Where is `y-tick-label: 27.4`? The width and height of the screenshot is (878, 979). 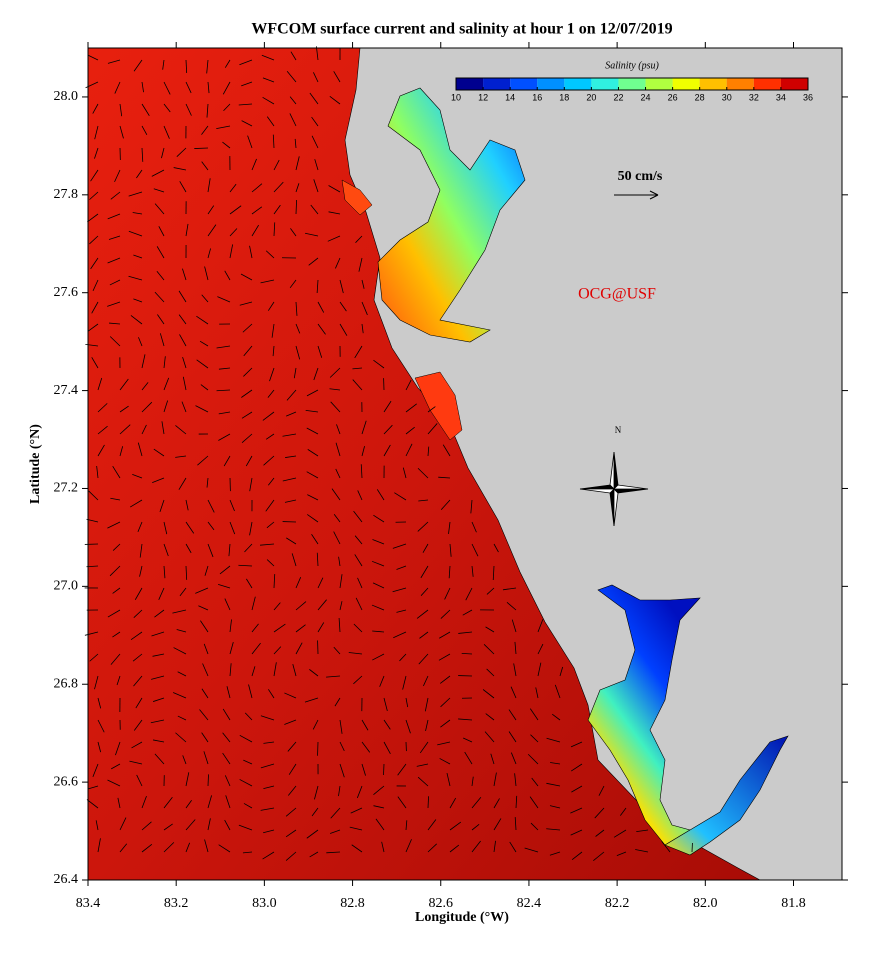
y-tick-label: 27.4 is located at coordinates (66, 390).